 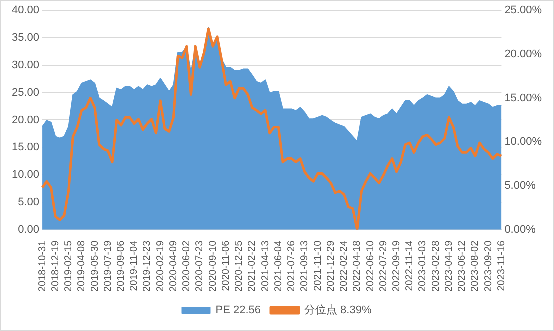 What do you see at coordinates (200, 266) in the screenshot?
I see `x-tick-label: 2020-07-23` at bounding box center [200, 266].